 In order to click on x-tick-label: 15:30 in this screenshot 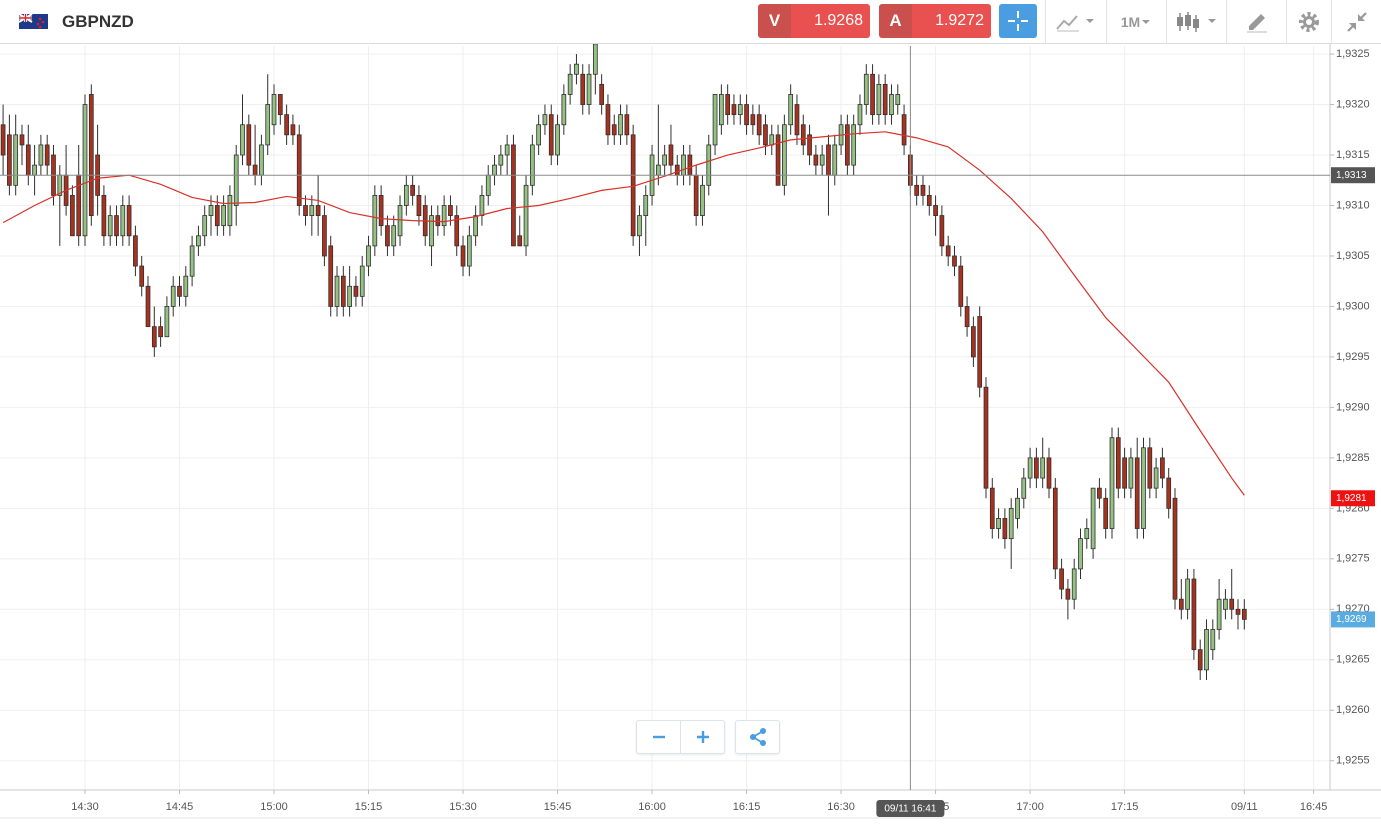, I will do `click(463, 807)`.